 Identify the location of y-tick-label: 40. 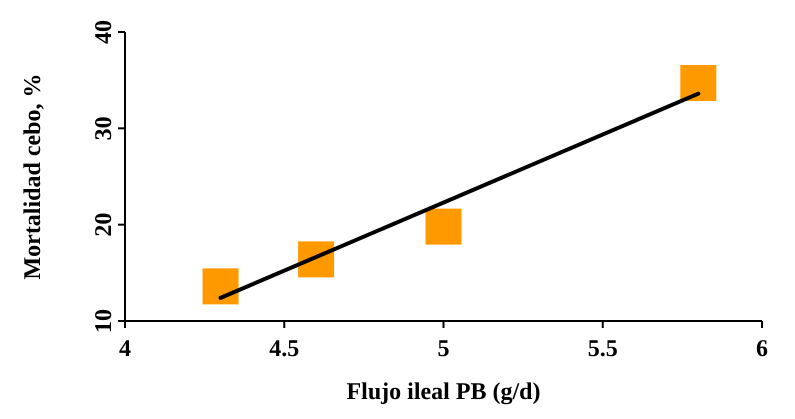
(104, 32).